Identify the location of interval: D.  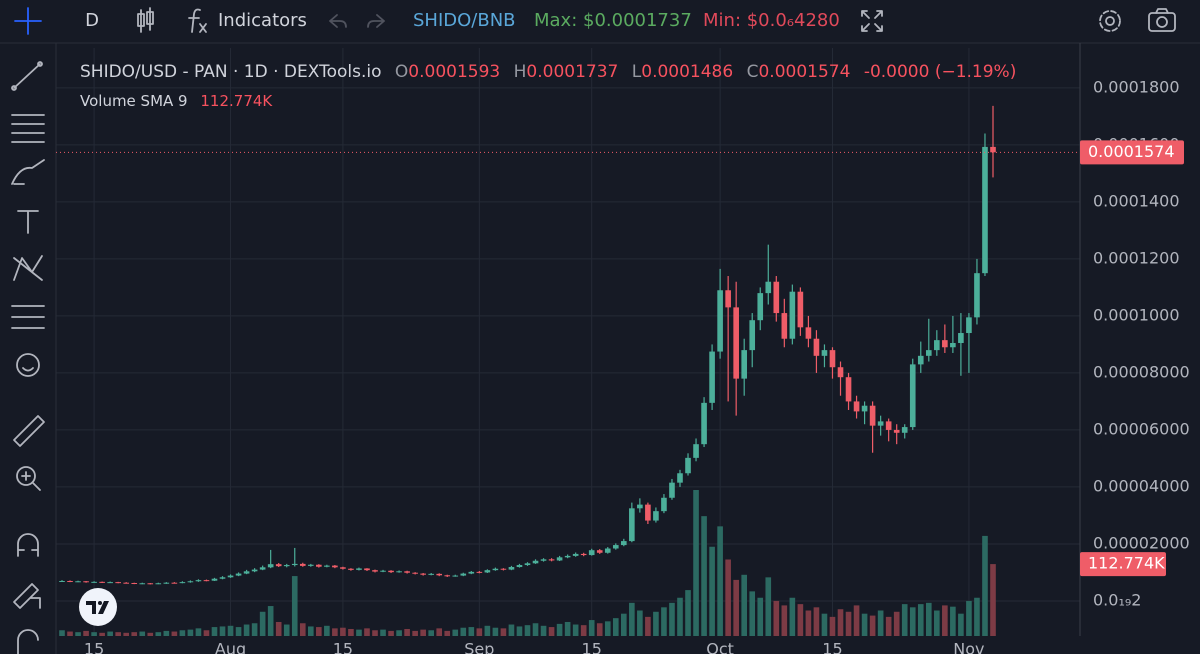
(92, 20).